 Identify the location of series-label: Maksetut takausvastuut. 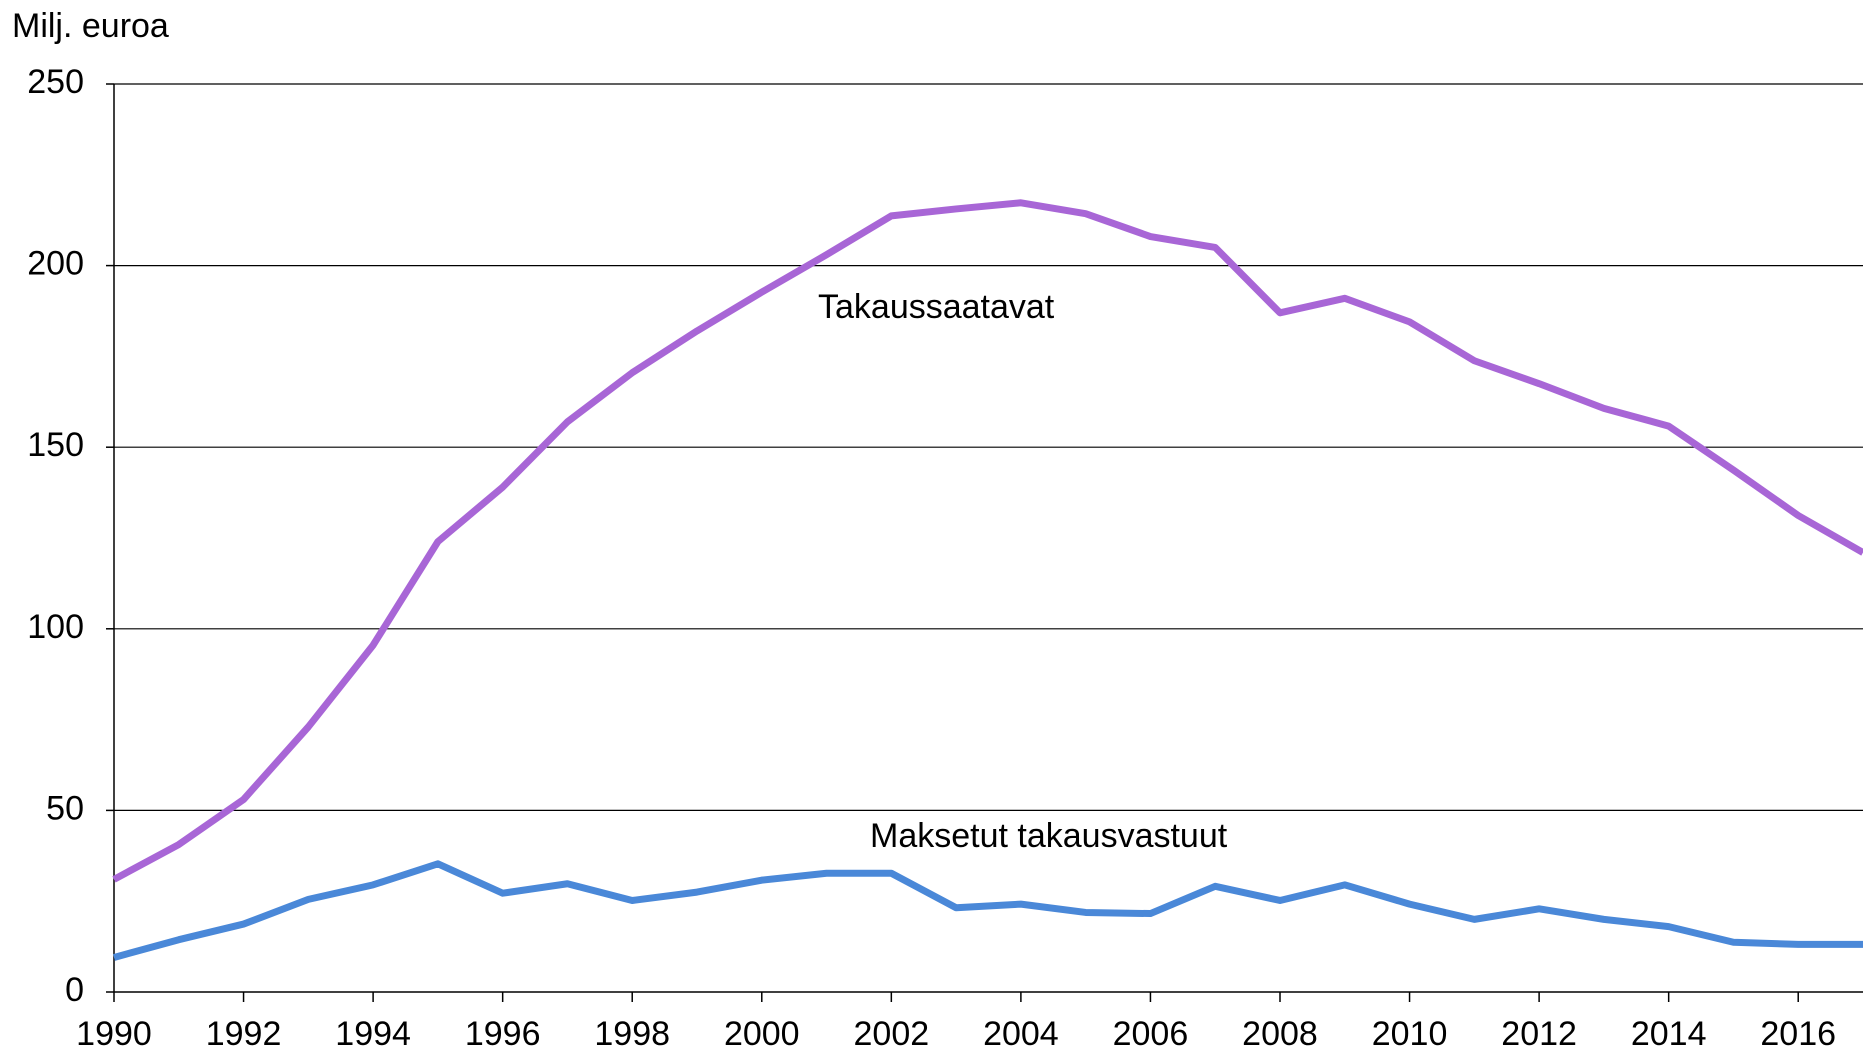
(1049, 836).